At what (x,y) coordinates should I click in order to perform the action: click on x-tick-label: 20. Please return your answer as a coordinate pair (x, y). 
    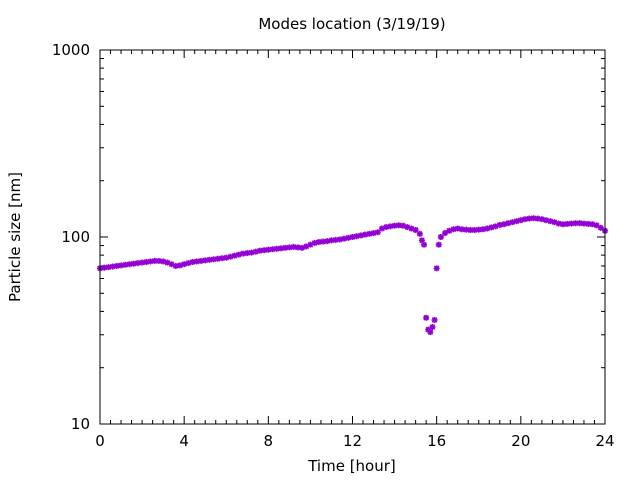
    Looking at the image, I should click on (520, 441).